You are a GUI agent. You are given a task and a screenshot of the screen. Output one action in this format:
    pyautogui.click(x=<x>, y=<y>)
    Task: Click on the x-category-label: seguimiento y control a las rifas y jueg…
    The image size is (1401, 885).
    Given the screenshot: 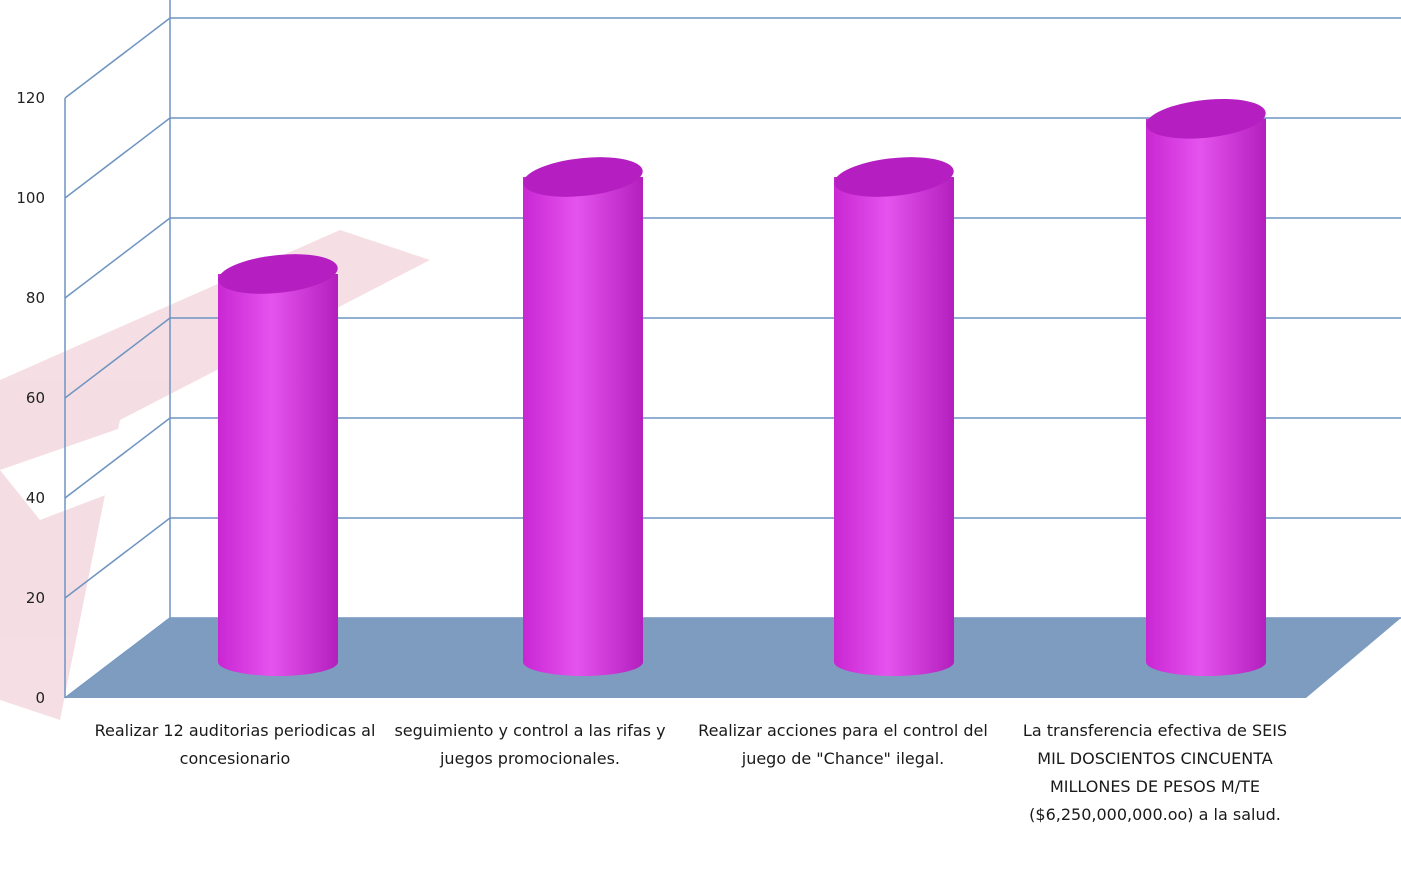 What is the action you would take?
    pyautogui.click(x=530, y=744)
    